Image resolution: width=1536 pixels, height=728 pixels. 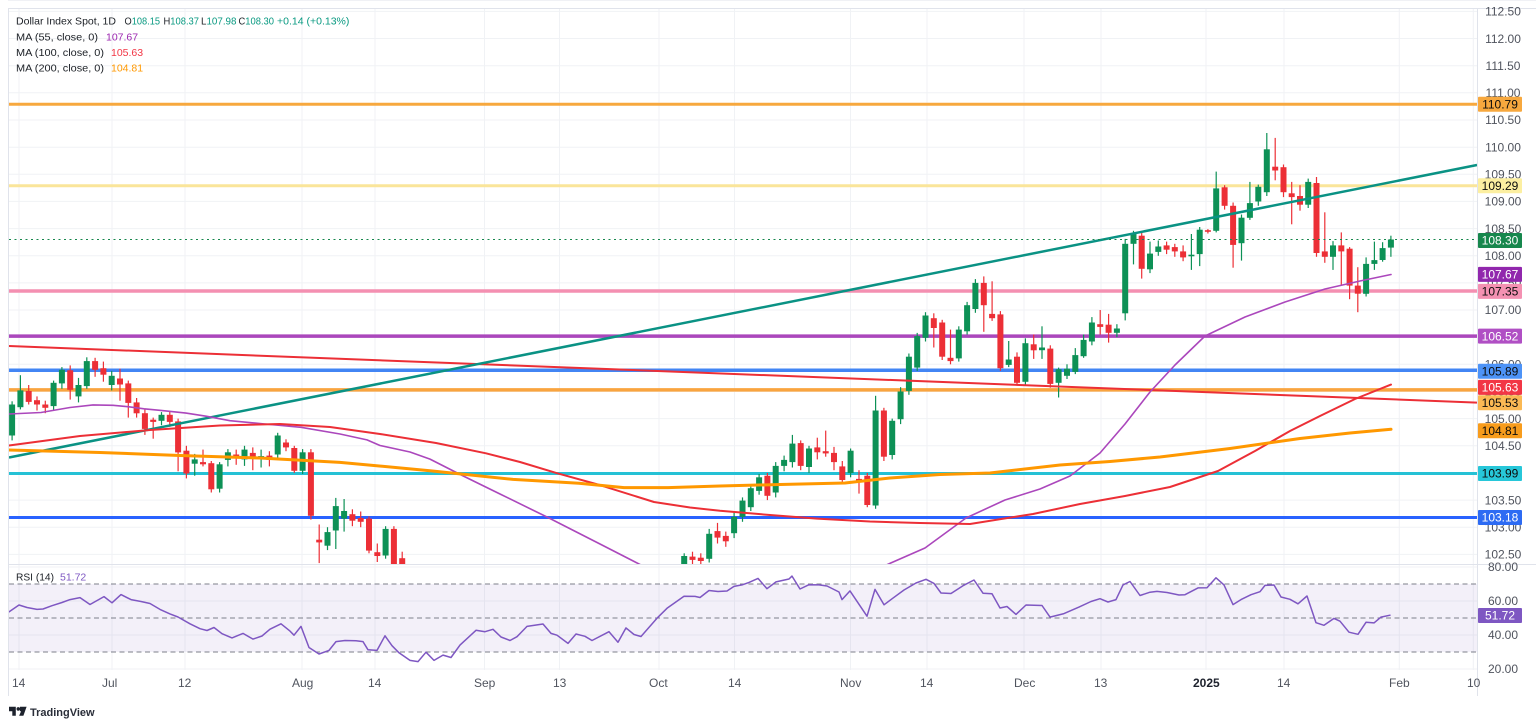 What do you see at coordinates (62, 713) in the screenshot?
I see `svg-text: TradingView` at bounding box center [62, 713].